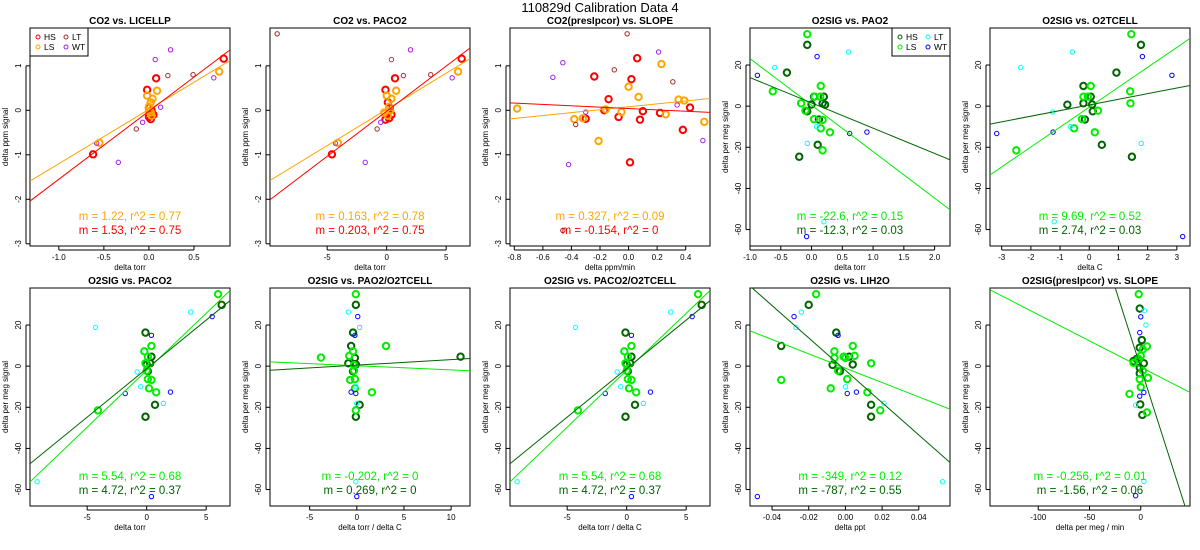 Image resolution: width=1200 pixels, height=550 pixels. I want to click on legend-label: WT, so click(78, 47).